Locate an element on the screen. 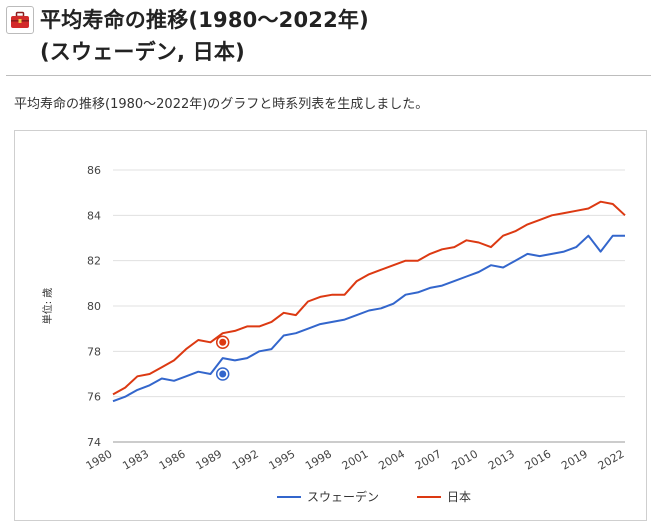 The width and height of the screenshot is (659, 531). page-header: 平均寿命の推移(1980～2022年) (スウェーデン, 日本) is located at coordinates (328, 36).